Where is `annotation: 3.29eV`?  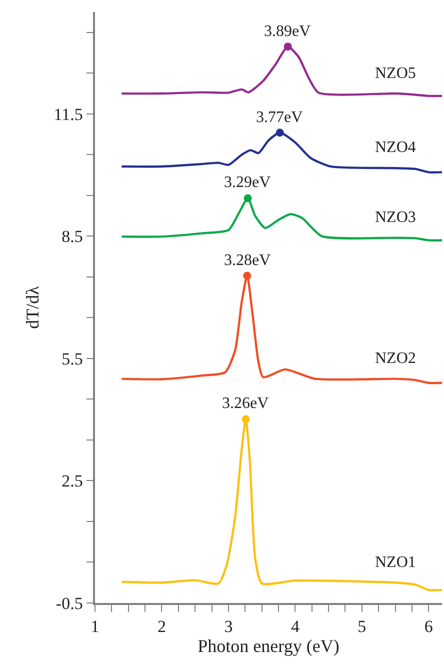 annotation: 3.29eV is located at coordinates (248, 182).